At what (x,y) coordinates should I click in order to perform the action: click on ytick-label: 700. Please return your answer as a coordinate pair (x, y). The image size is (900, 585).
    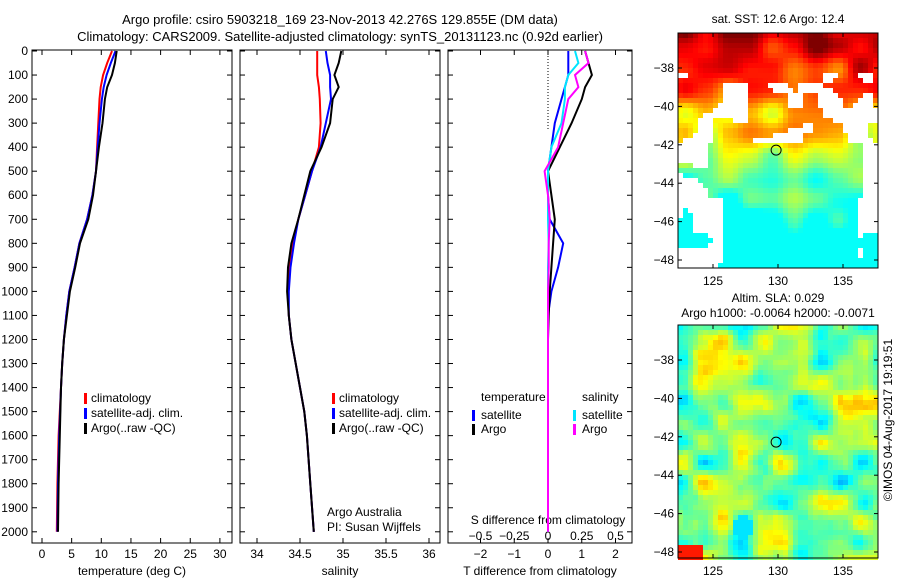
    Looking at the image, I should click on (18, 219).